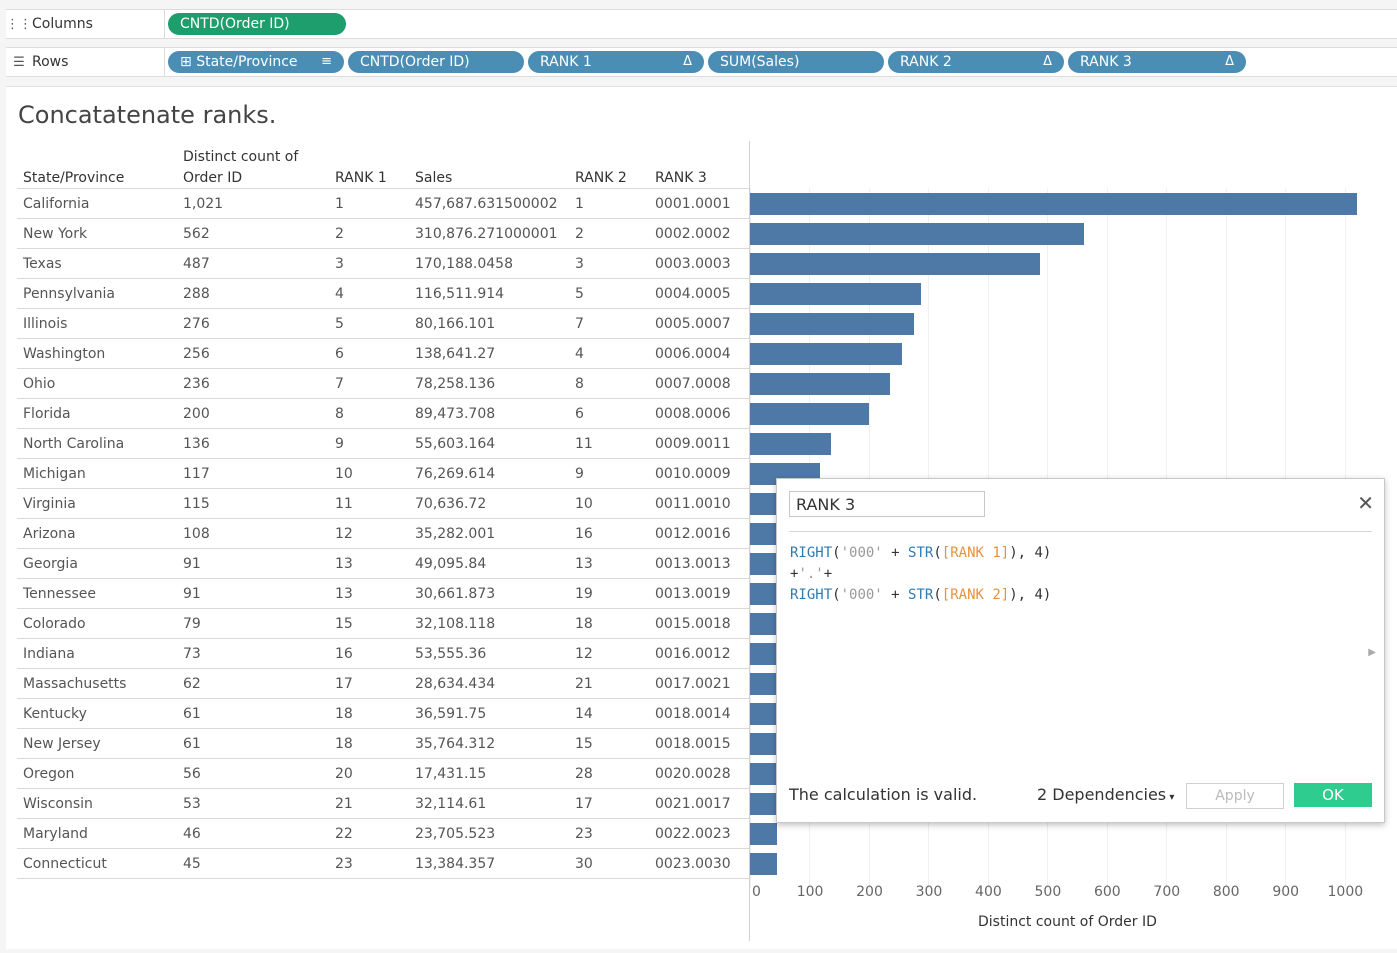 The width and height of the screenshot is (1397, 953). I want to click on rows-pill-state-province: ⊞ State/Province ≡, so click(256, 62).